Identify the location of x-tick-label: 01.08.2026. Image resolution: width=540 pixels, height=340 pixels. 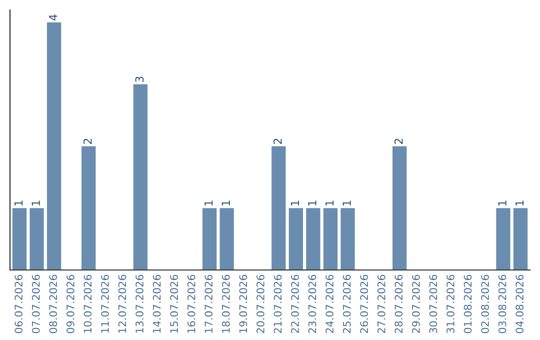
(468, 304).